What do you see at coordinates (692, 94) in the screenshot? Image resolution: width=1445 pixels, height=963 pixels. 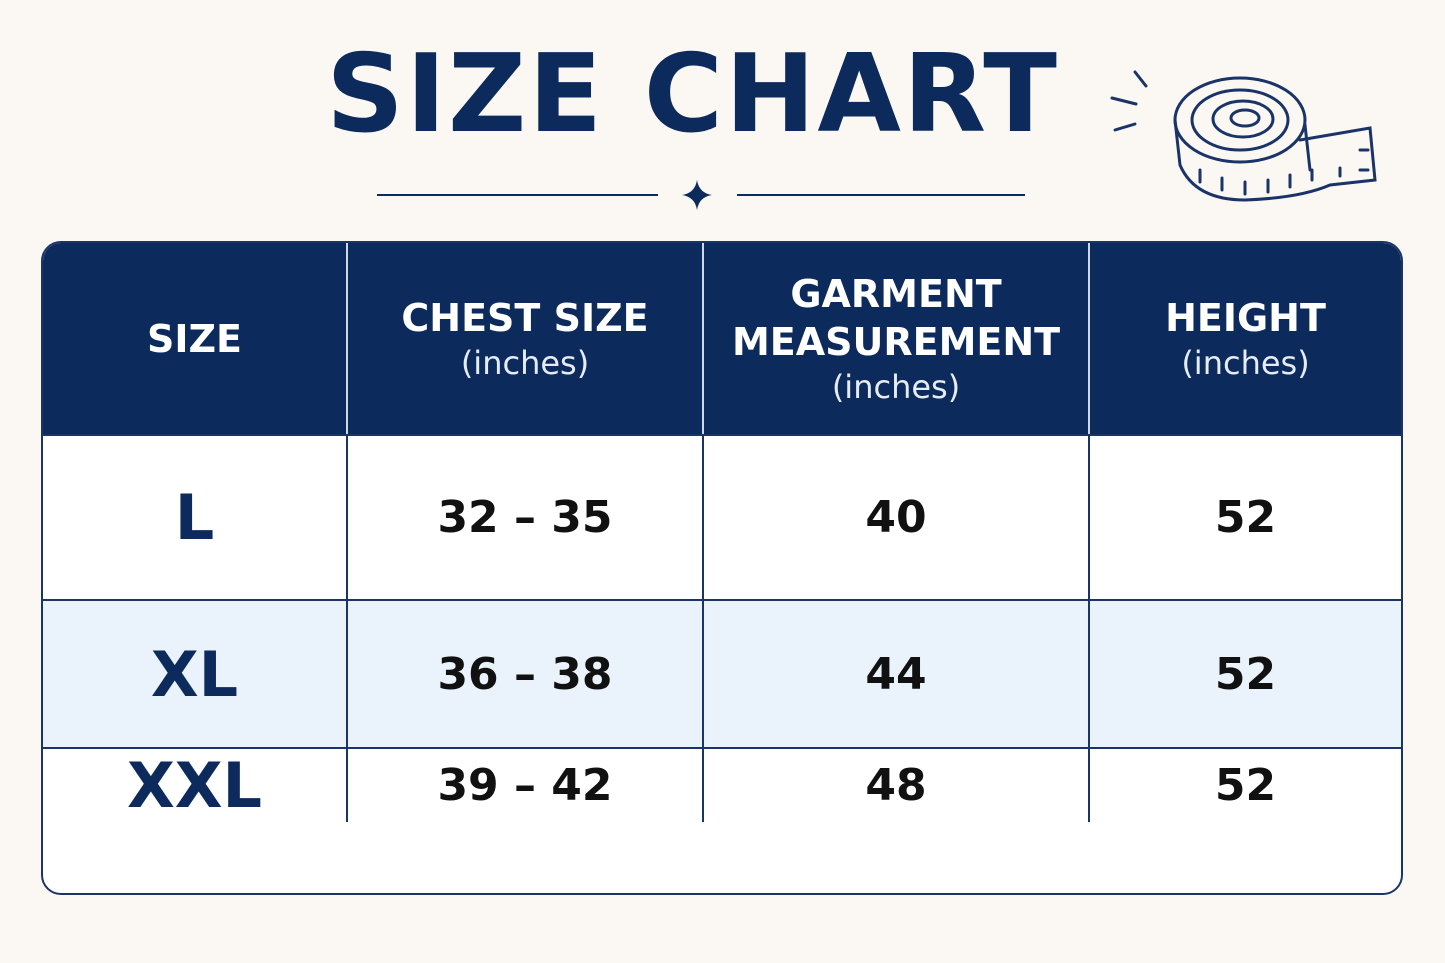 I see `title: SIZE CHART` at bounding box center [692, 94].